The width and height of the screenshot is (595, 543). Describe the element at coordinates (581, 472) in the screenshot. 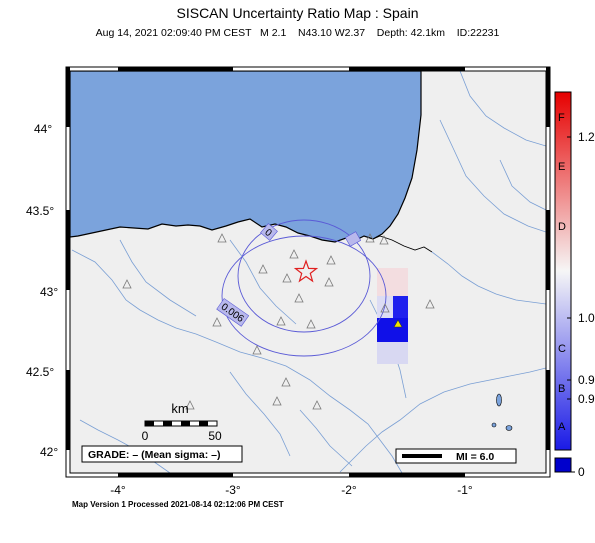

I see `colorbar-value: 0` at that location.